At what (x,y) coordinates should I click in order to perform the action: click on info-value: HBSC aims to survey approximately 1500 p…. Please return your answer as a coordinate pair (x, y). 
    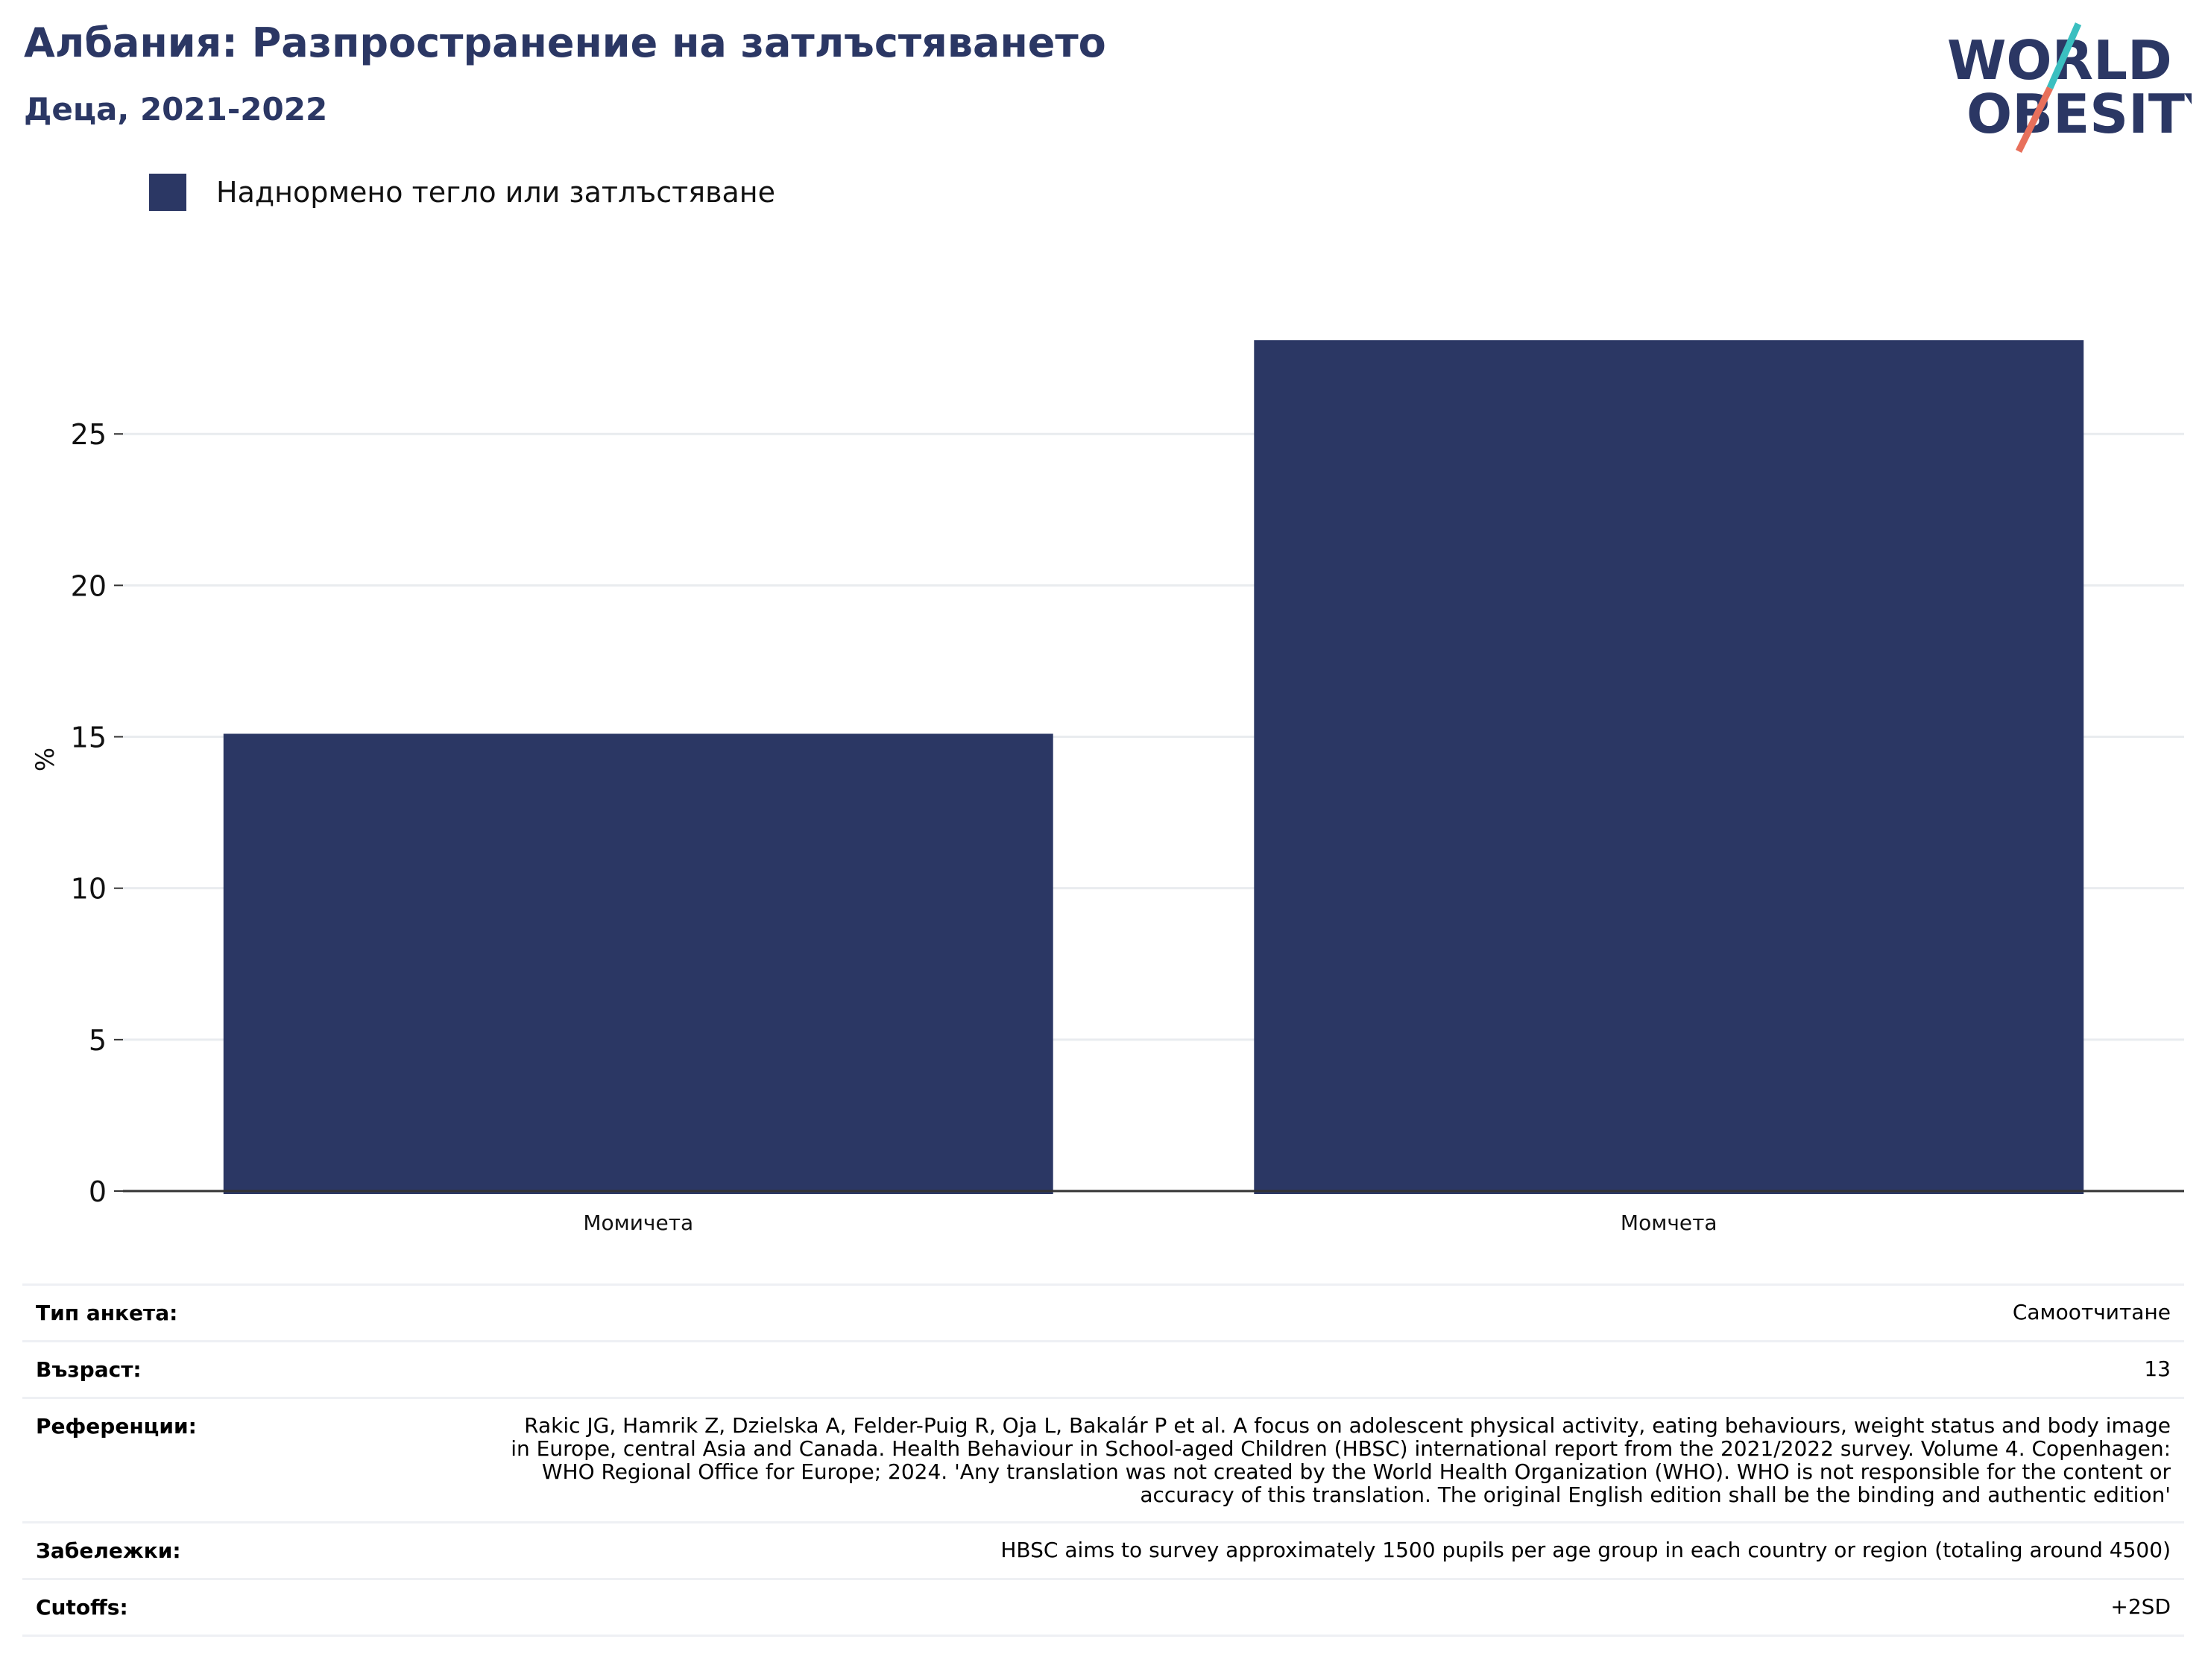
    Looking at the image, I should click on (1340, 1550).